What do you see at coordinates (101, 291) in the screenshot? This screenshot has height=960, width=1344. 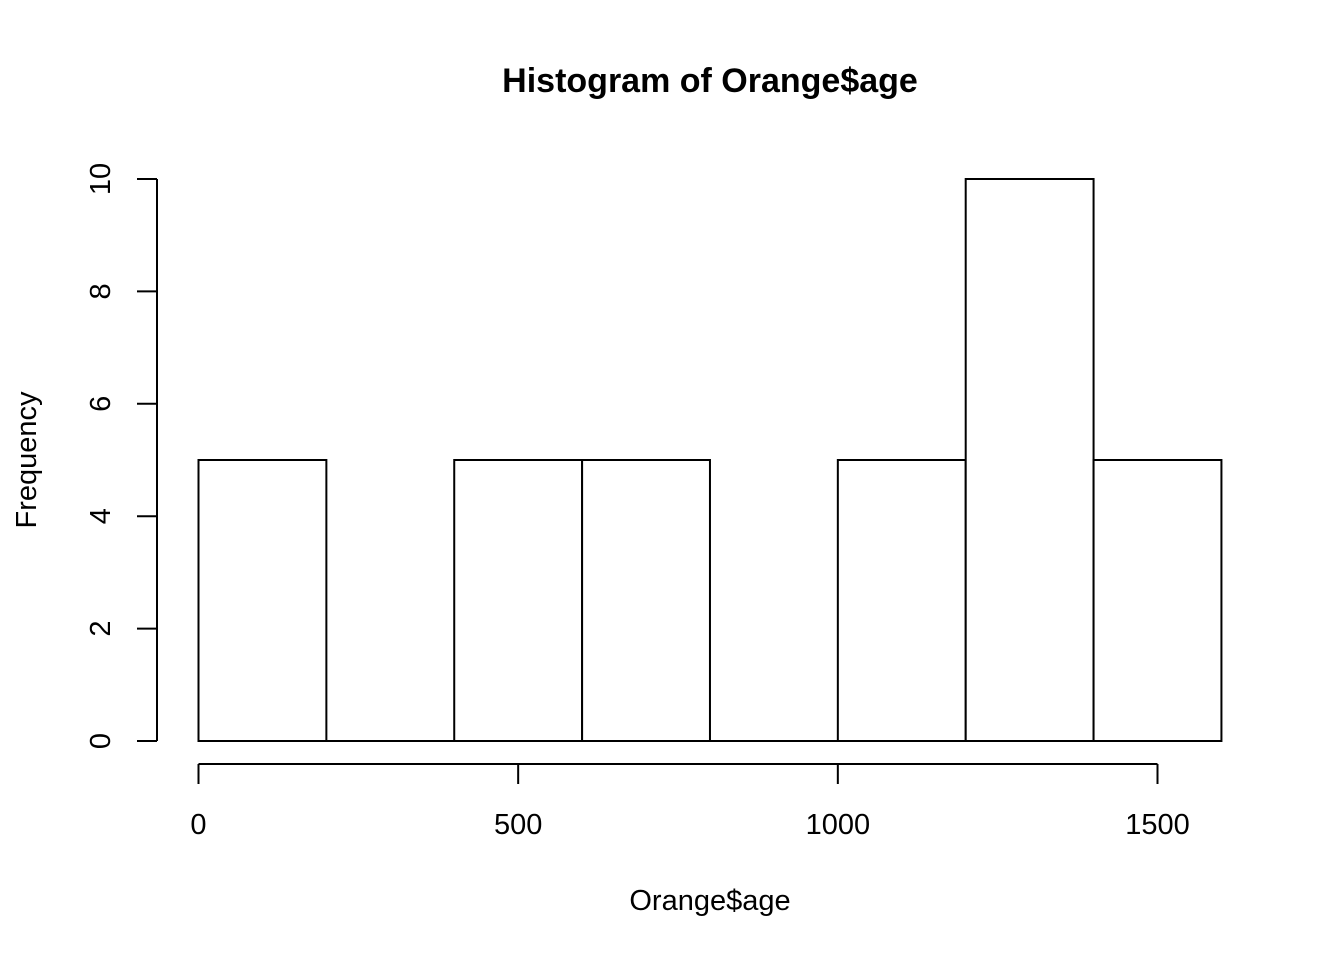 I see `y-tick-label-8: 8` at bounding box center [101, 291].